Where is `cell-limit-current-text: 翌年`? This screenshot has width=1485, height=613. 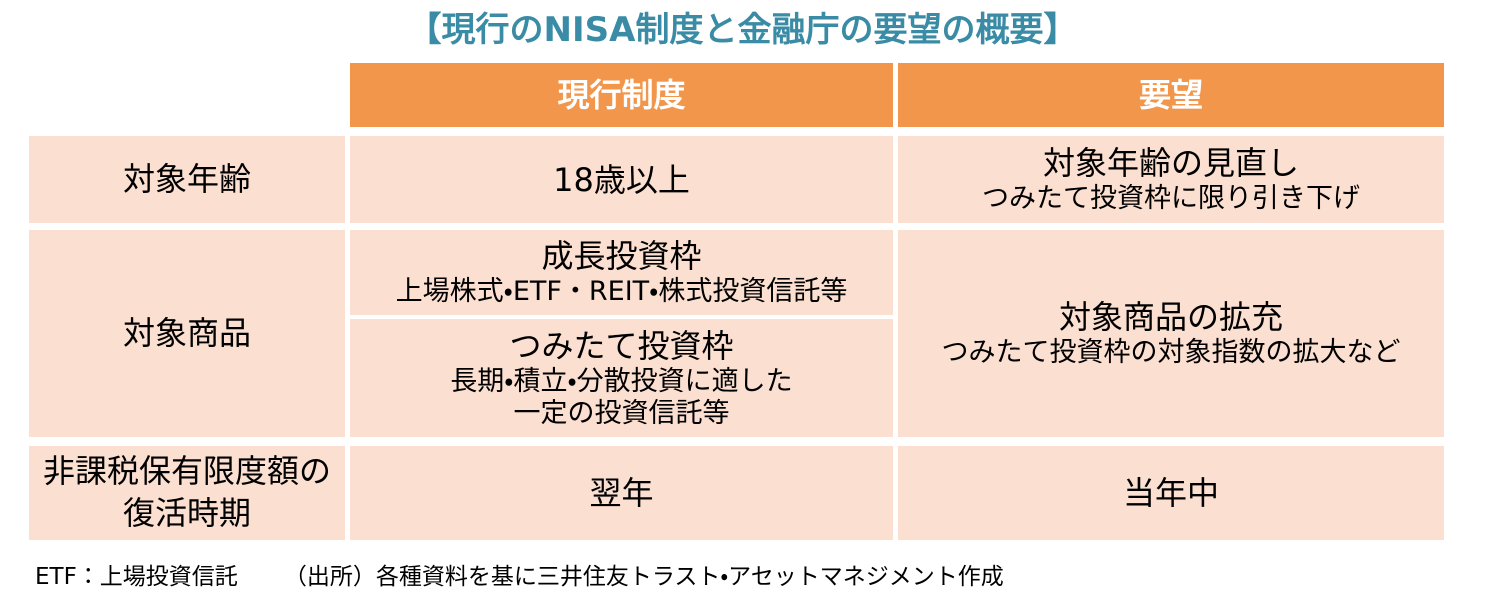
cell-limit-current-text: 翌年 is located at coordinates (621, 493).